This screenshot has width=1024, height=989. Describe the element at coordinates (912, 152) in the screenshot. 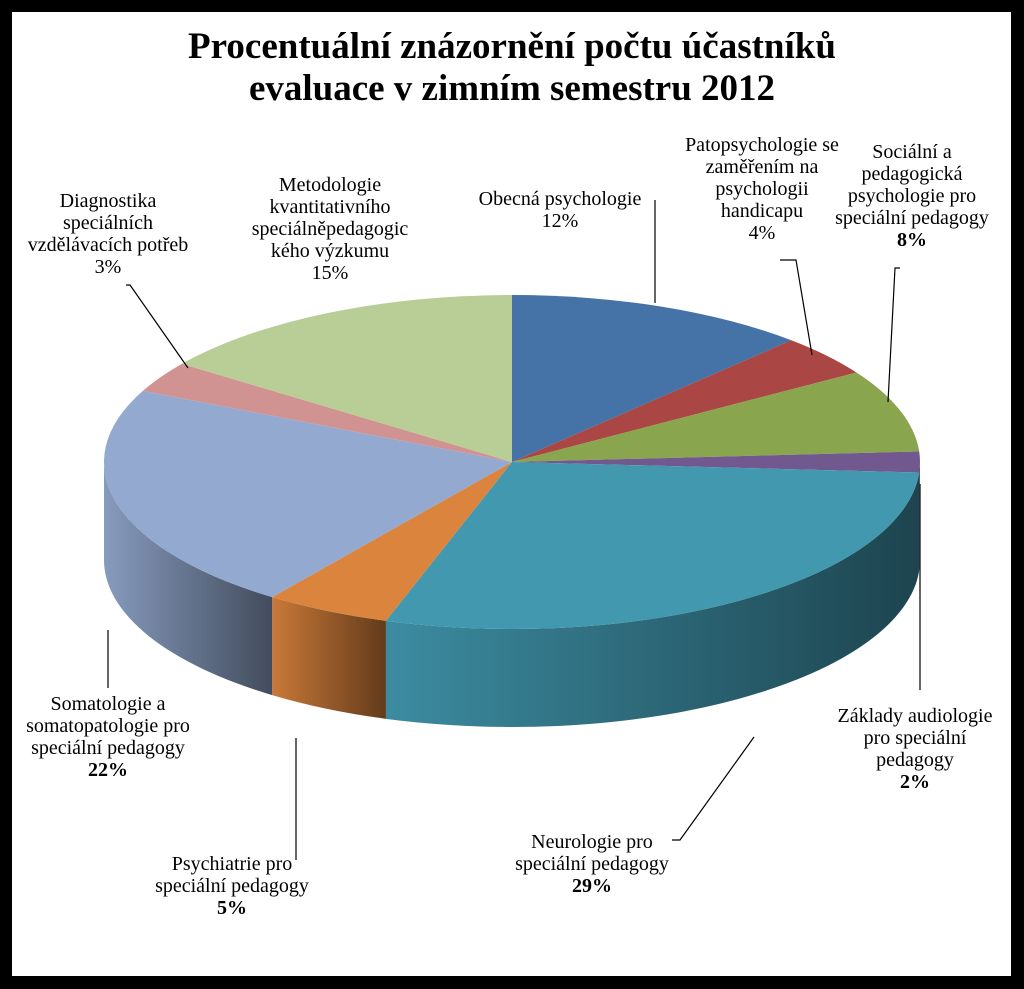

I see `slice-label-2-line-0: Sociální a` at that location.